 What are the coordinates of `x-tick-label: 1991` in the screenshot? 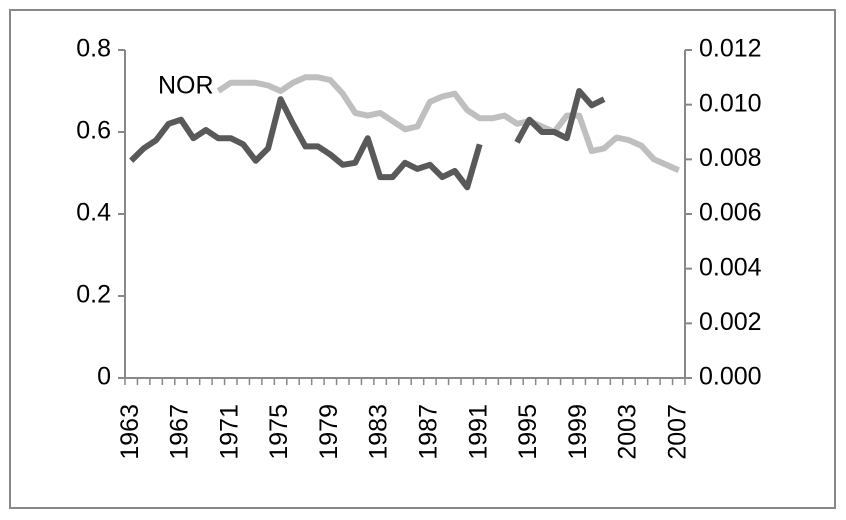 It's located at (478, 432).